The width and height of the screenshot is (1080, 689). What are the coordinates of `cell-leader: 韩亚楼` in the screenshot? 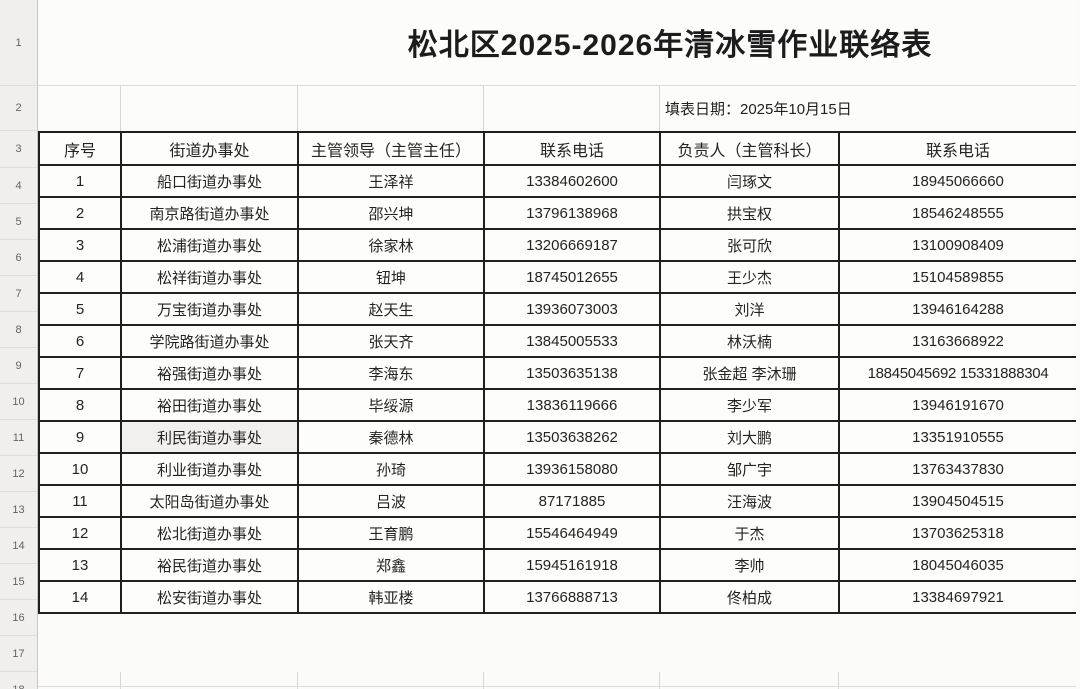 It's located at (391, 597).